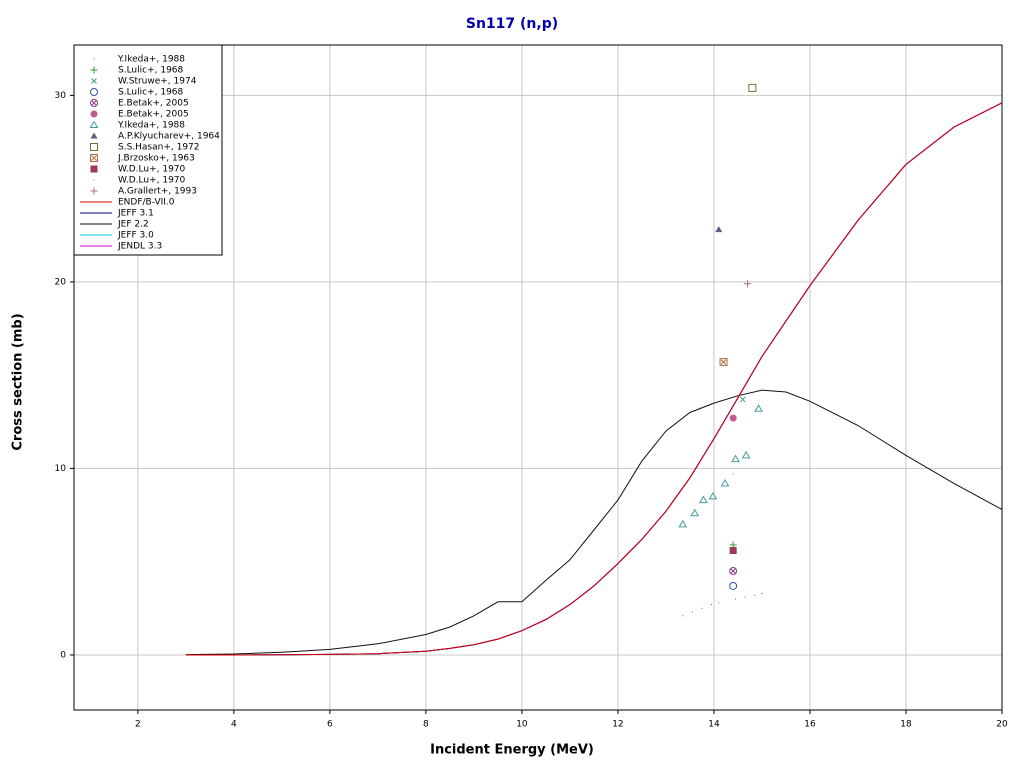 The width and height of the screenshot is (1024, 768). I want to click on legend-label: A.P.Klyucharev+, 1964, so click(169, 137).